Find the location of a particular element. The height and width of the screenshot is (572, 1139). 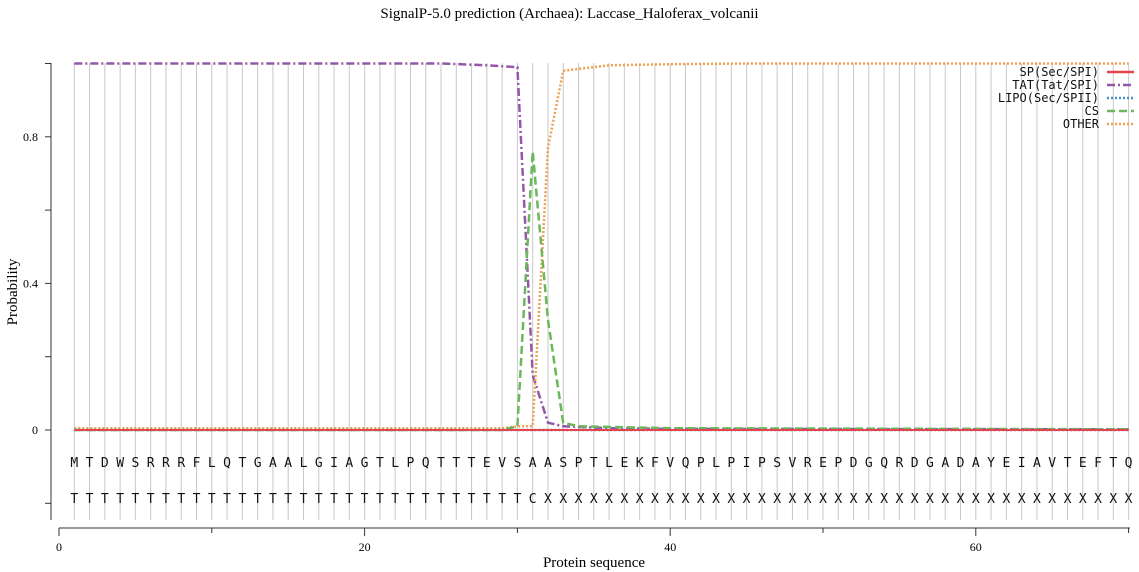

legend-label: OTHER is located at coordinates (1081, 124).